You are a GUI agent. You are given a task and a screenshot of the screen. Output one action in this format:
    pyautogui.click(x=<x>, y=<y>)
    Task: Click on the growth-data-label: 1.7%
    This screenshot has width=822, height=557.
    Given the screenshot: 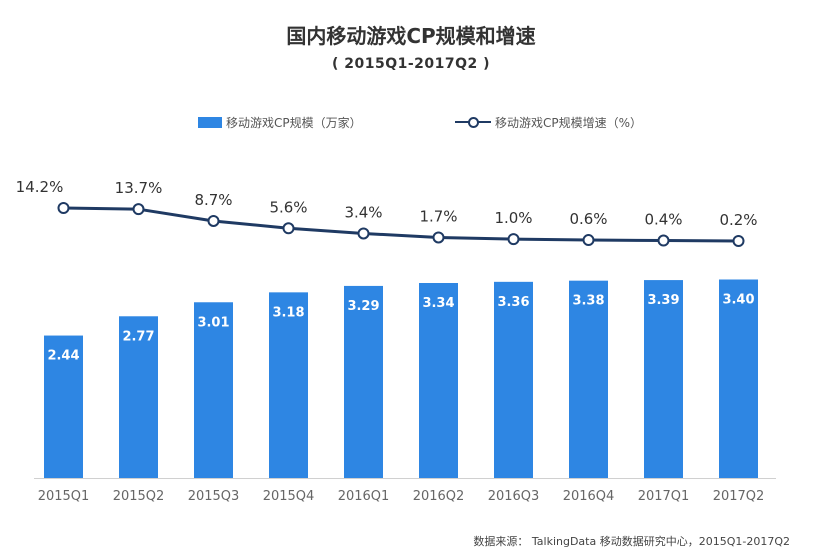 What is the action you would take?
    pyautogui.click(x=438, y=216)
    